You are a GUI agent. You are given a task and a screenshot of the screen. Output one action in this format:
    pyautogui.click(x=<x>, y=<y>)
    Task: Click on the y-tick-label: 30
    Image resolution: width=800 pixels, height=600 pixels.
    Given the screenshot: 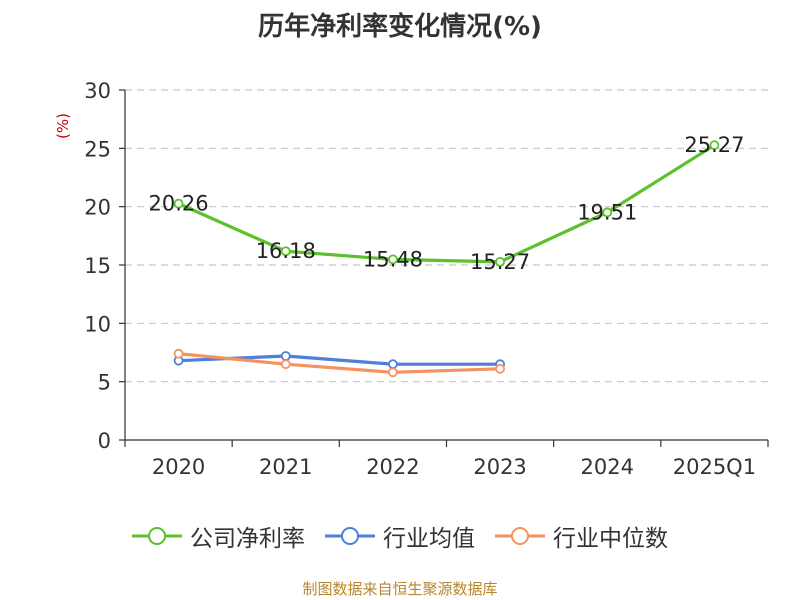 What is the action you would take?
    pyautogui.click(x=97, y=91)
    